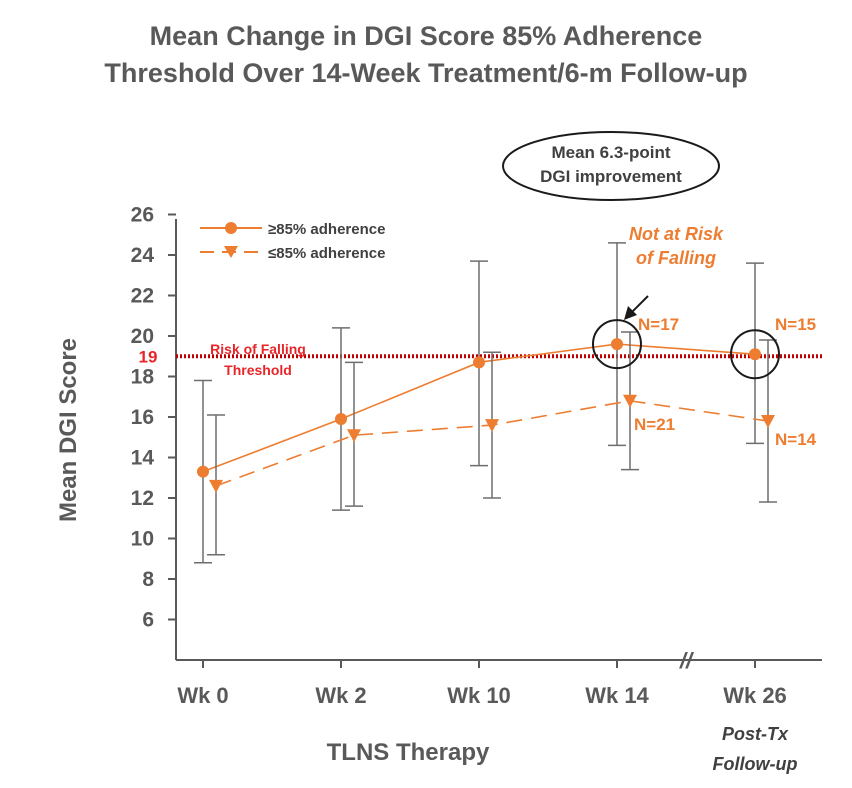 Image resolution: width=852 pixels, height=788 pixels. What do you see at coordinates (231, 228) in the screenshot?
I see `legend-marker-hi` at bounding box center [231, 228].